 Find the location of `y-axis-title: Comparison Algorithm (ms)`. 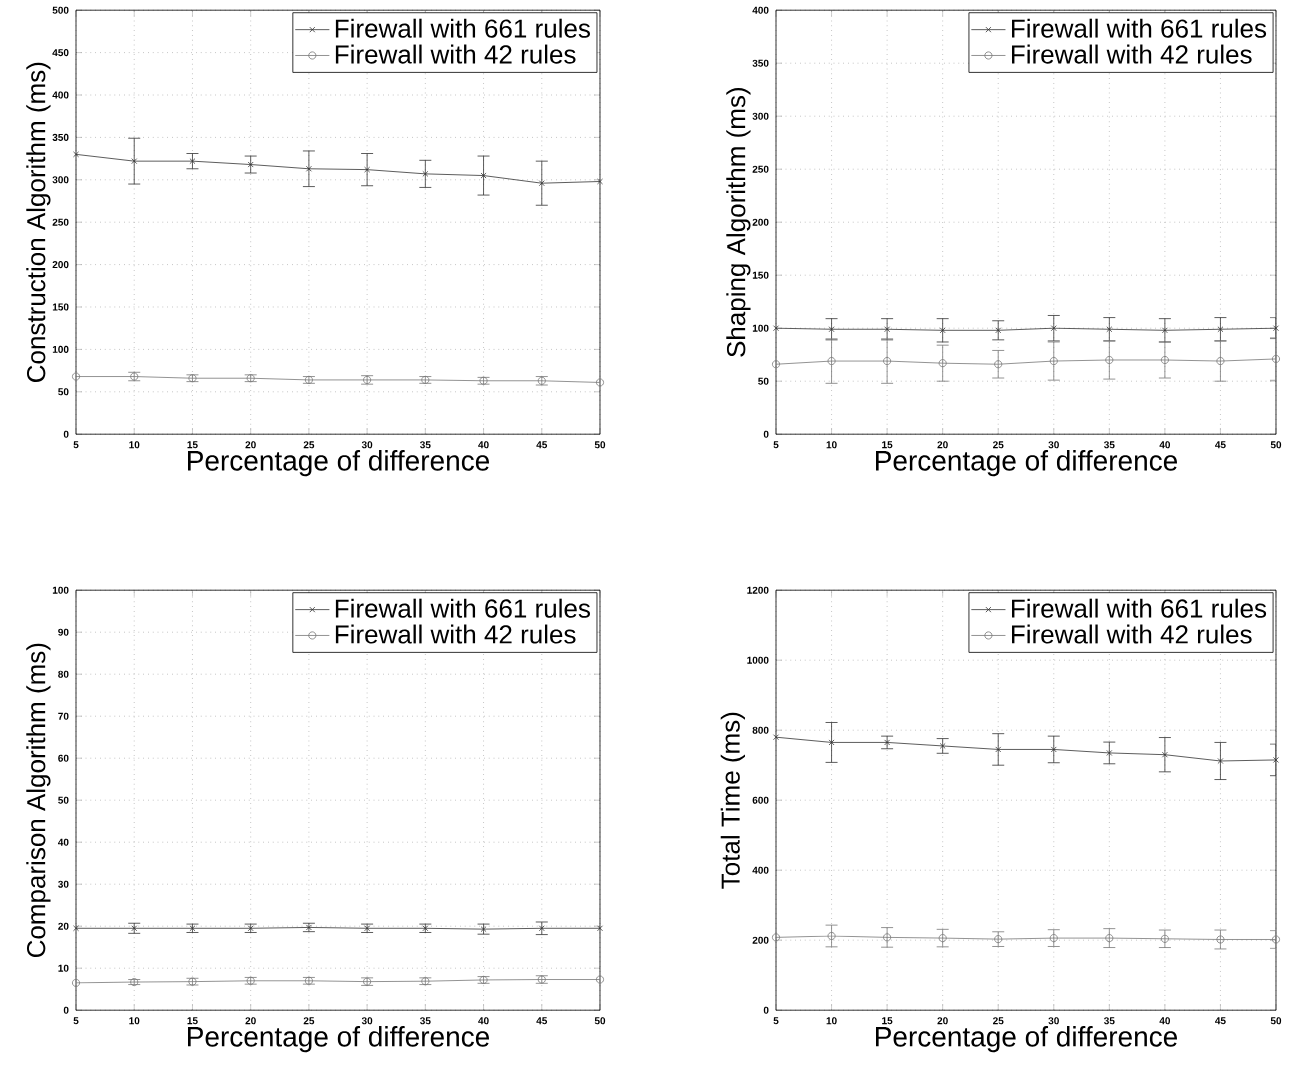

y-axis-title: Comparison Algorithm (ms) is located at coordinates (38, 800).